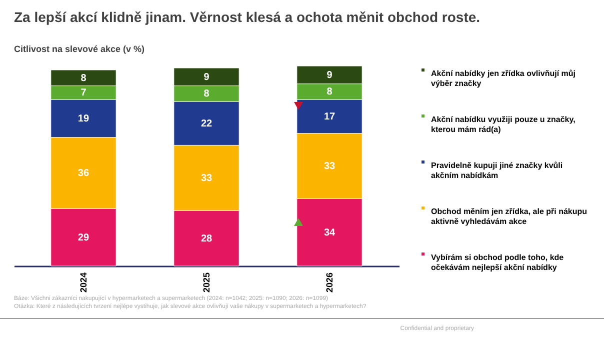 Image resolution: width=604 pixels, height=349 pixels. I want to click on legend-label: Obchod měním jen zřídka, ale při nákupu aktivně vyhledávám akce, so click(509, 216).